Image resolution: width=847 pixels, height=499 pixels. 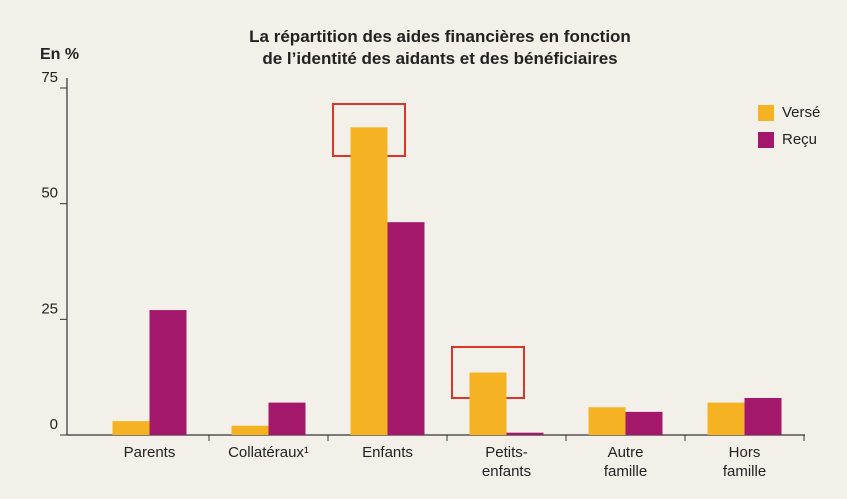 What do you see at coordinates (506, 462) in the screenshot?
I see `x-tick-label: Petits- enfants` at bounding box center [506, 462].